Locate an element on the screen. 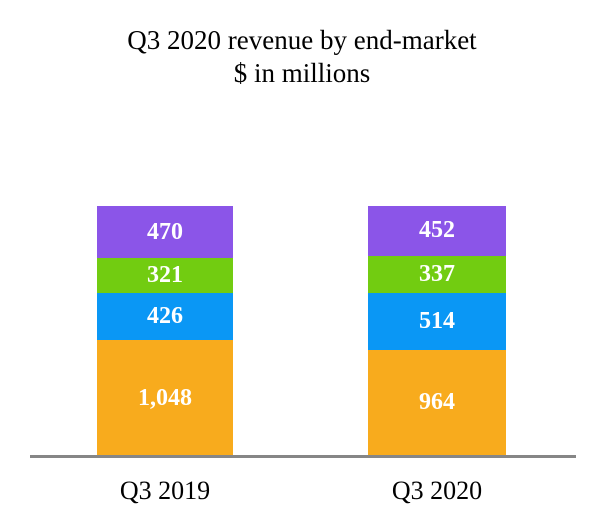  bar-segment-purple-top-segment: 470 is located at coordinates (165, 232).